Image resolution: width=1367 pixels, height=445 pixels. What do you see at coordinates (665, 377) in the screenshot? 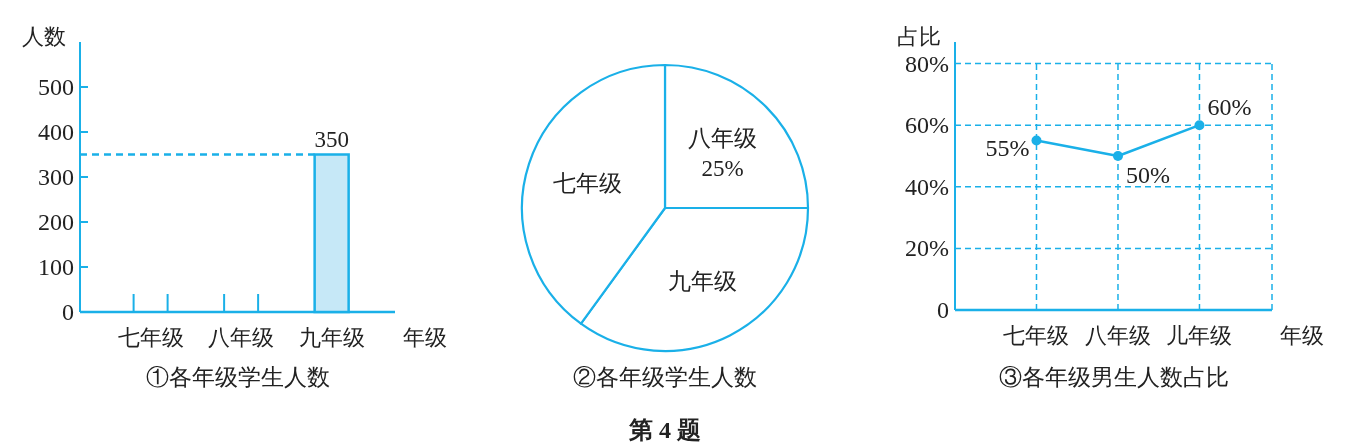
I see `text: ②各年级学生人数` at bounding box center [665, 377].